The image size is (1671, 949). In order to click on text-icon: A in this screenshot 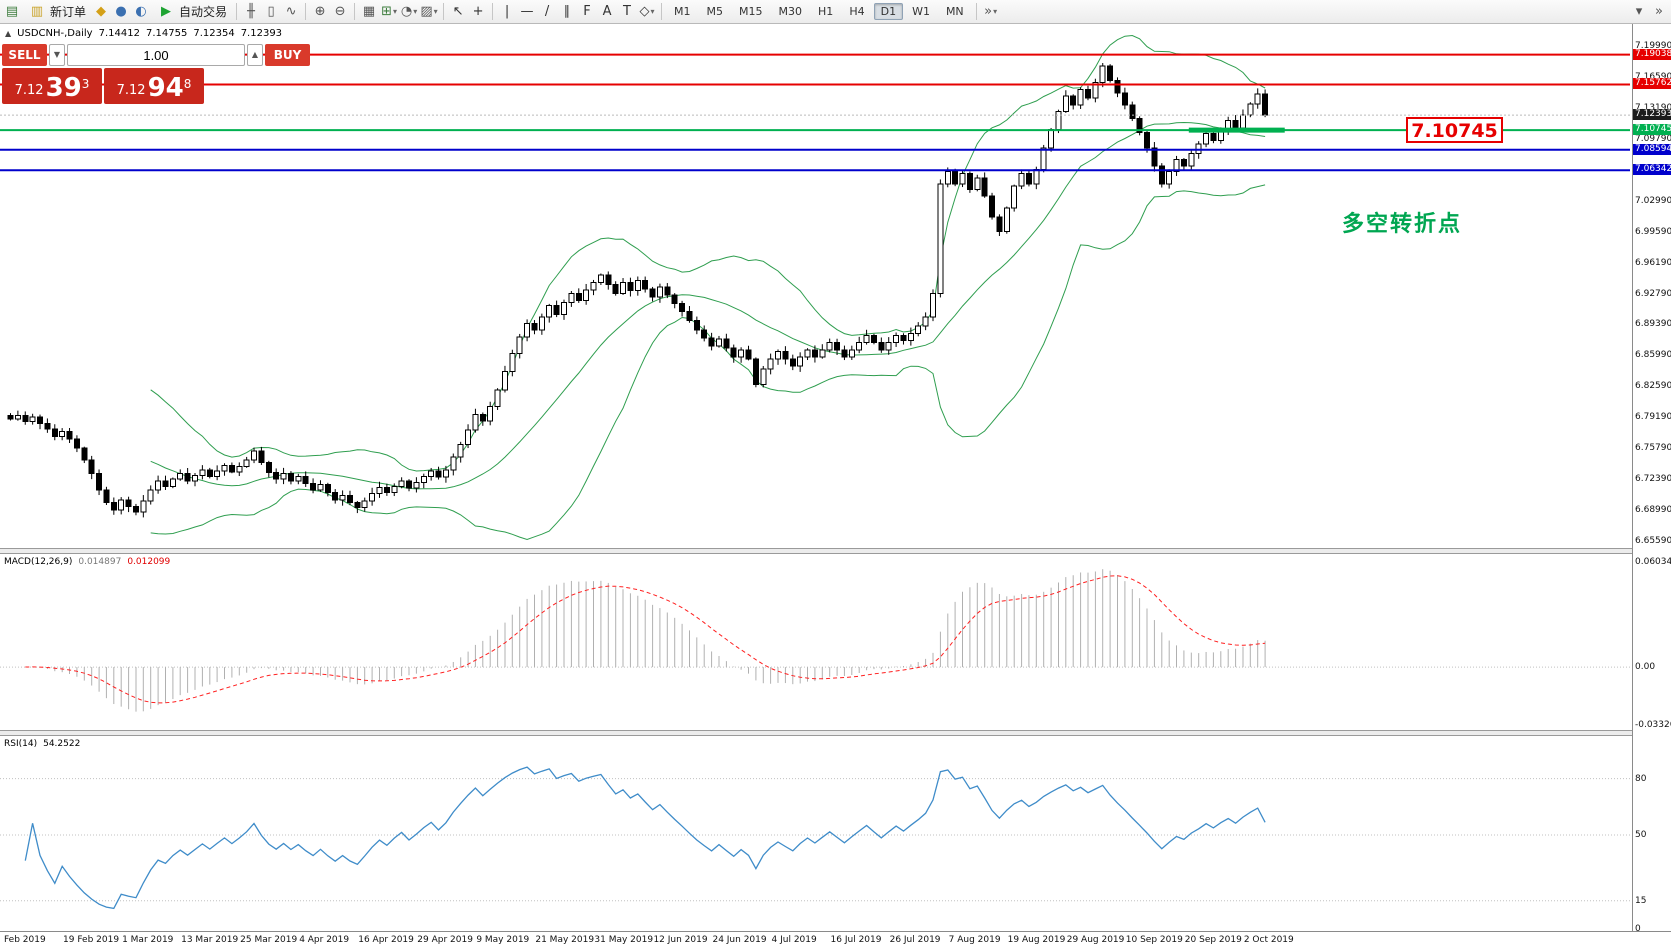, I will do `click(607, 11)`.